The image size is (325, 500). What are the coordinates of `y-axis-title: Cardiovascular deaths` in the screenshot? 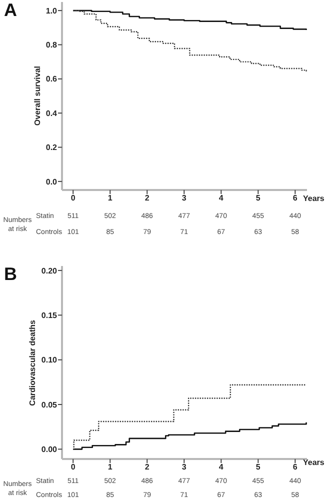 It's located at (33, 363).